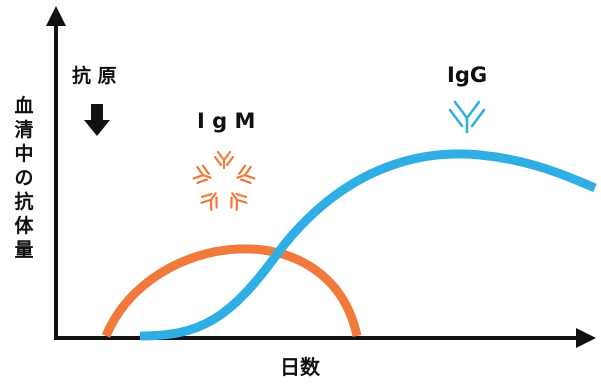  I want to click on y-axis-label-char: 抗, so click(23, 201).